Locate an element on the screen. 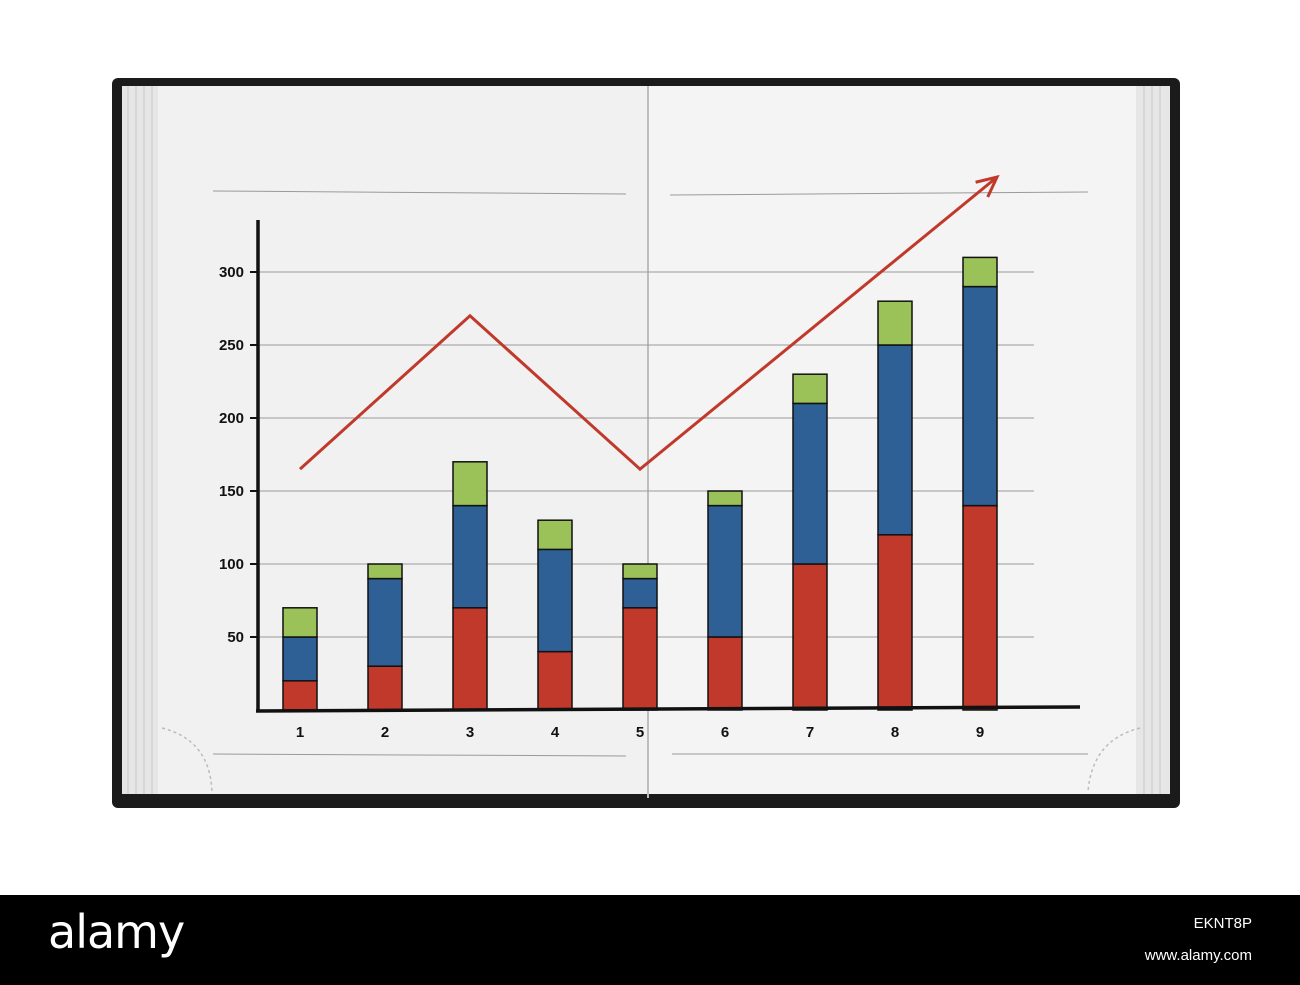 The height and width of the screenshot is (985, 1300). x-tick-label-7: 7 is located at coordinates (810, 732).